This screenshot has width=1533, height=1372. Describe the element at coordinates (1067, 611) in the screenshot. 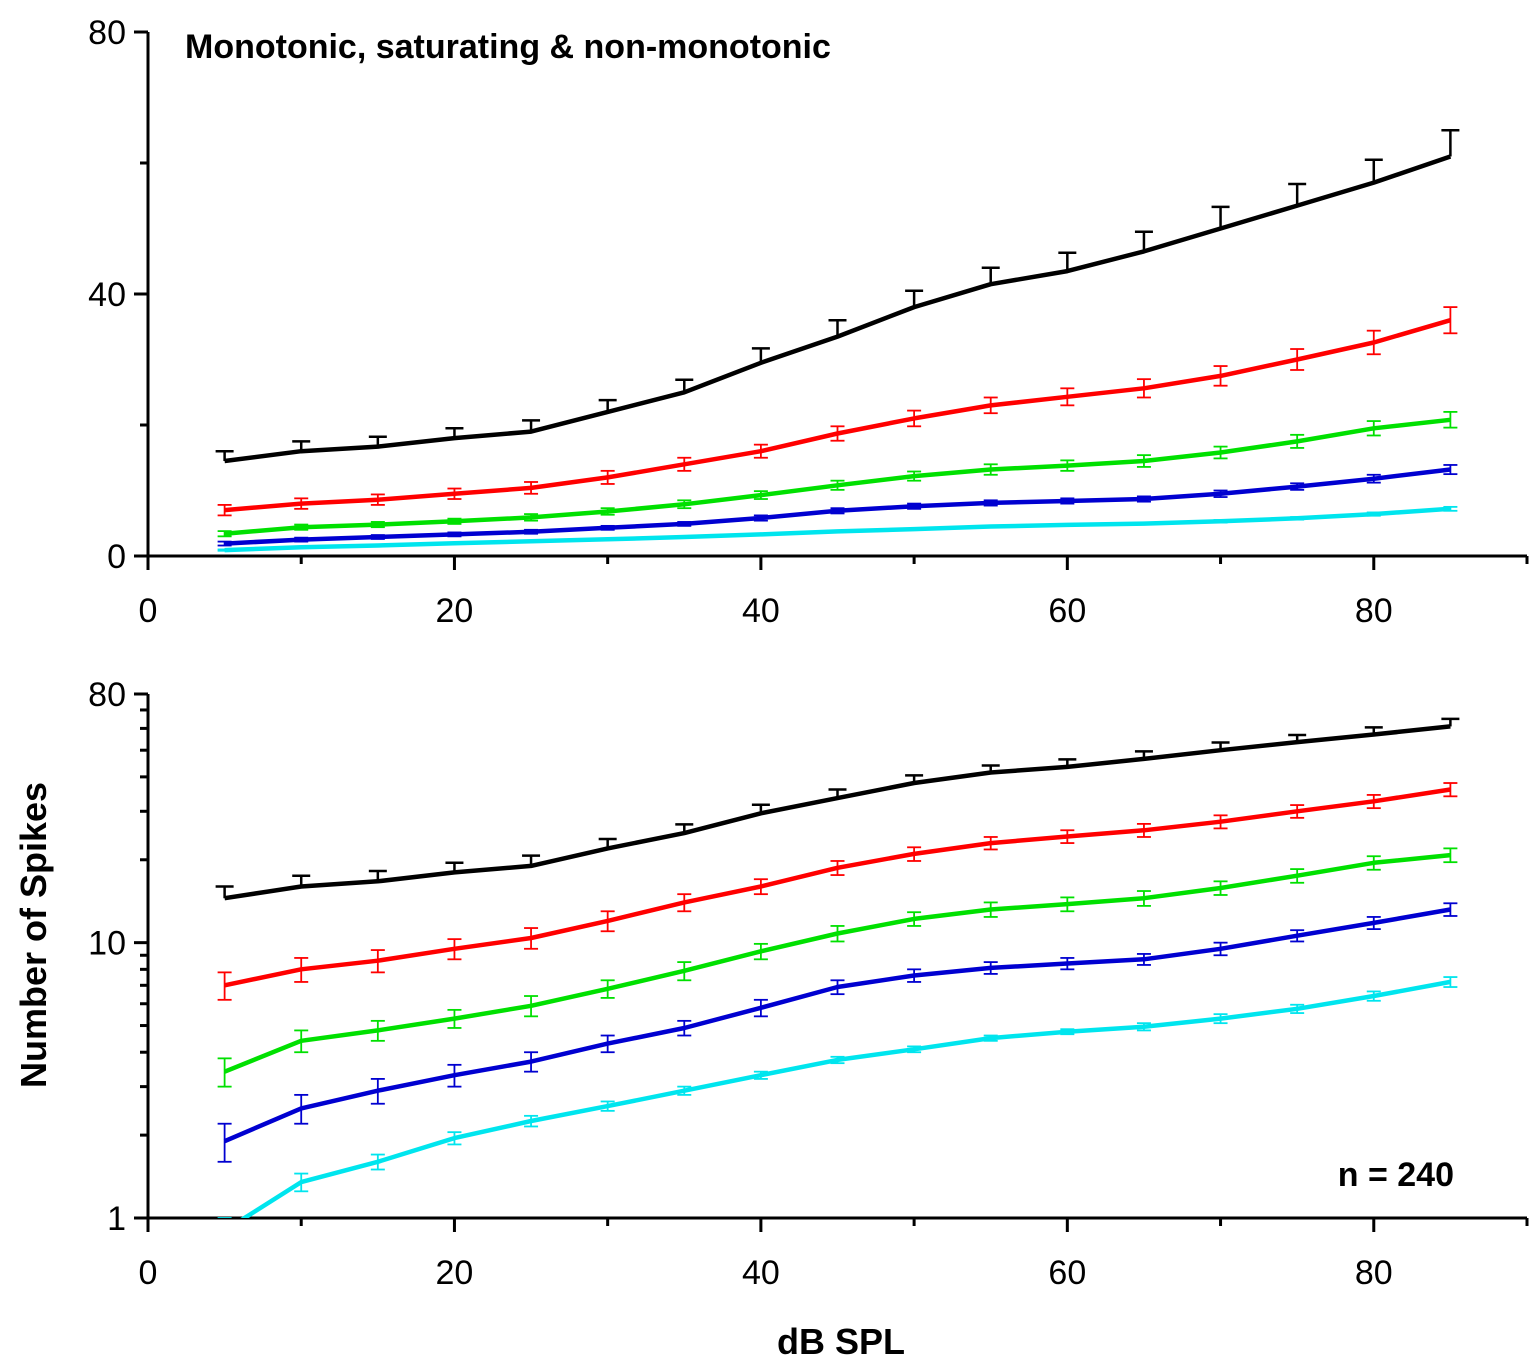

I see `x-tick-label: 60` at that location.